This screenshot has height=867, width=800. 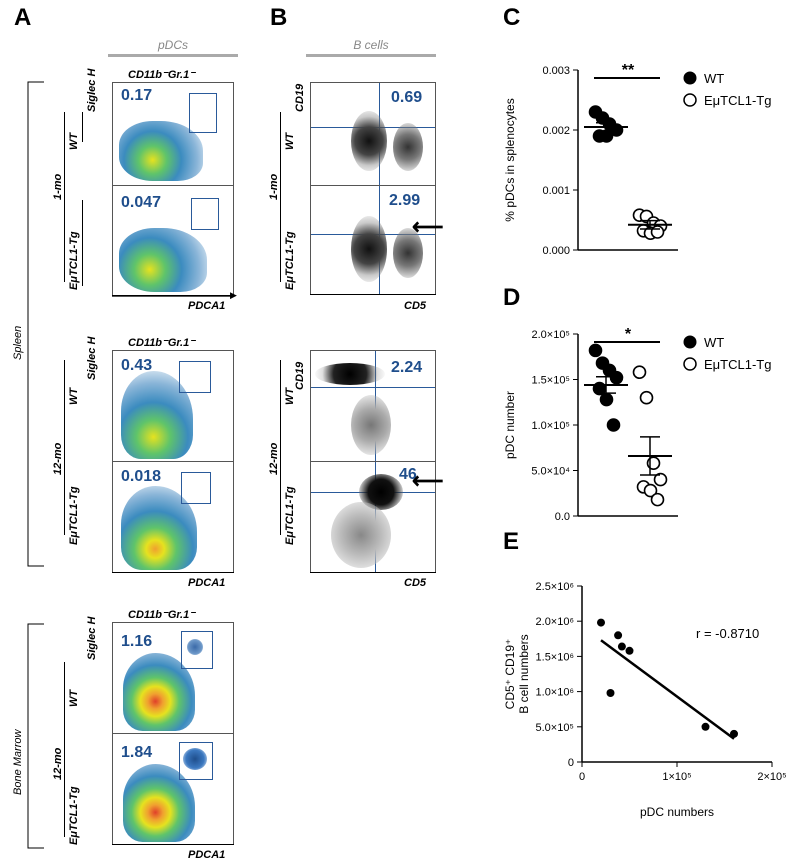 What do you see at coordinates (555, 622) in the screenshot?
I see `y-tick-label: 2.0×10⁶` at bounding box center [555, 622].